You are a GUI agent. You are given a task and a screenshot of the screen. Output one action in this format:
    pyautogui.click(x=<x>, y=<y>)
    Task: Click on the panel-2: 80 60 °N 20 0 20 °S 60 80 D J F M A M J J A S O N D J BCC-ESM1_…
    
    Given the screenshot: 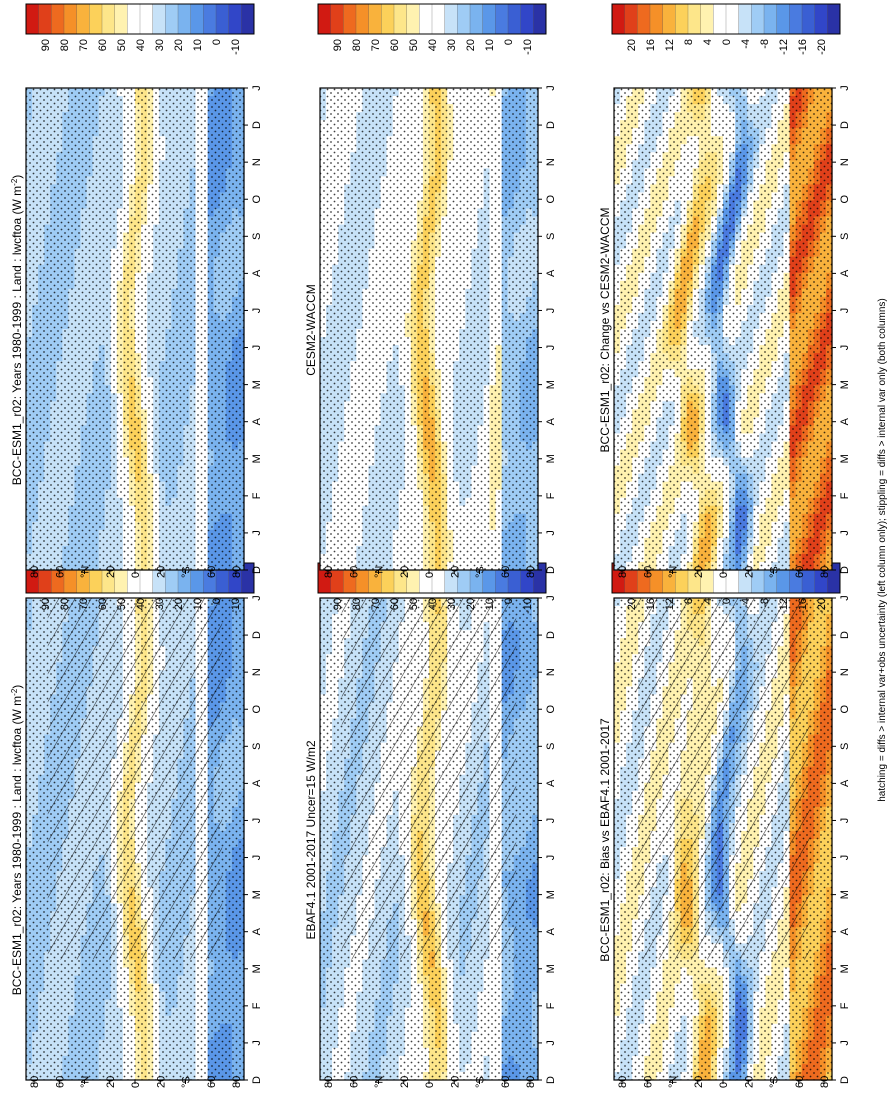 What is the action you would take?
    pyautogui.click(x=137, y=291)
    